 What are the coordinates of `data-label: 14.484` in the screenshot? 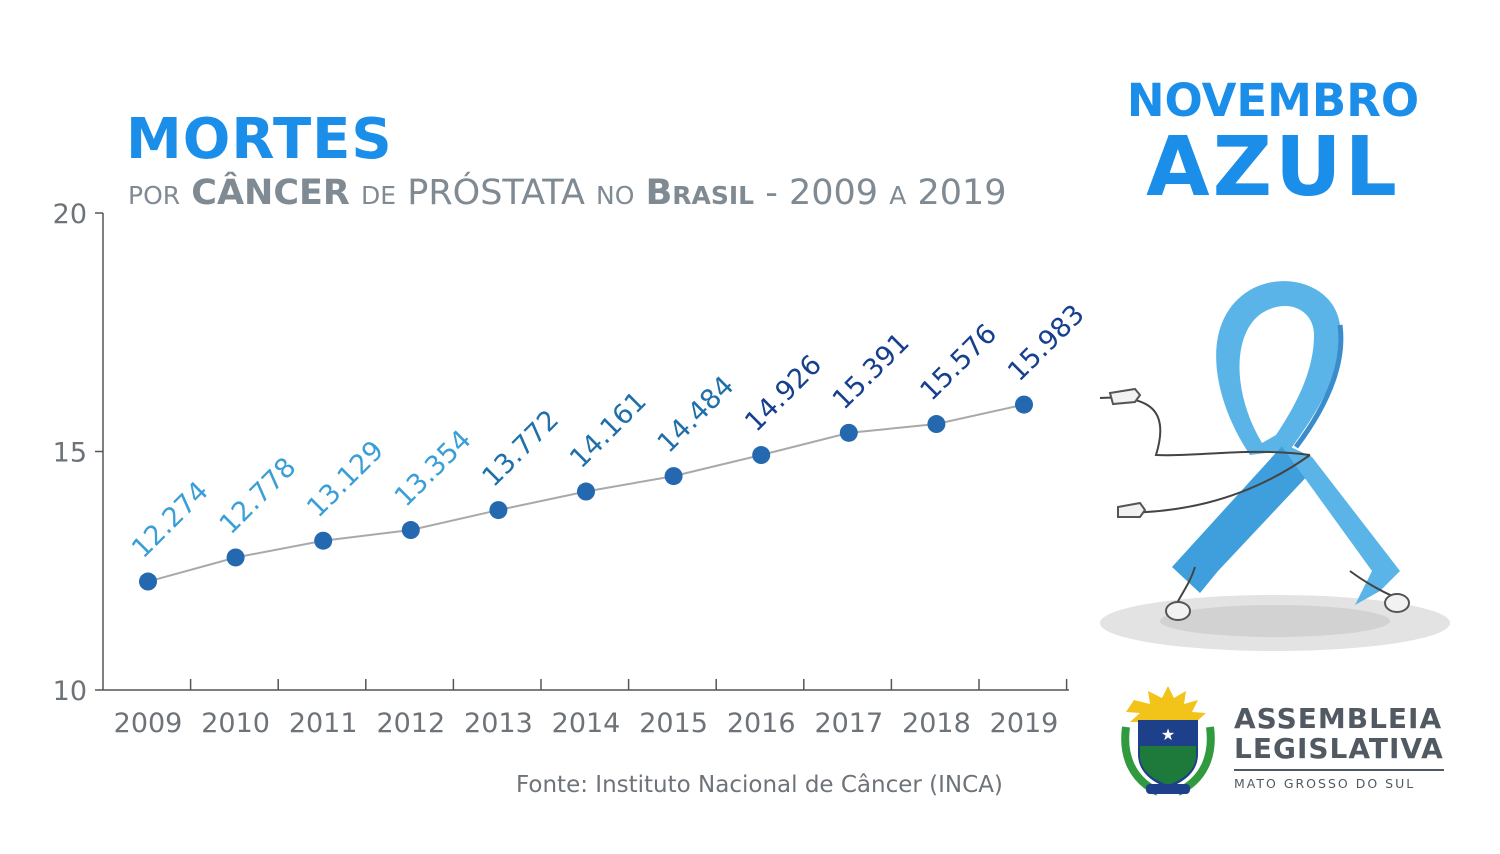 It's located at (696, 414).